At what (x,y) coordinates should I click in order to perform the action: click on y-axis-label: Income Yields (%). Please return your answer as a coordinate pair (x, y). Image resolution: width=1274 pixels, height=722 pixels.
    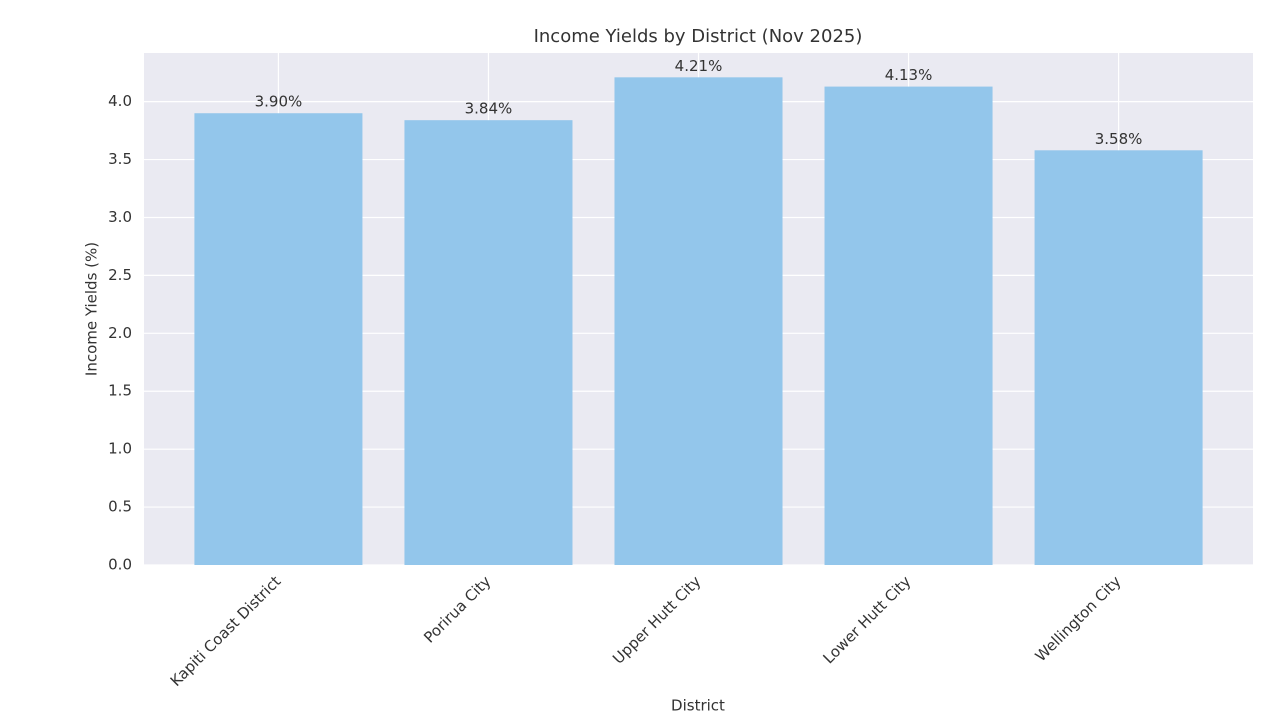
    Looking at the image, I should click on (92, 309).